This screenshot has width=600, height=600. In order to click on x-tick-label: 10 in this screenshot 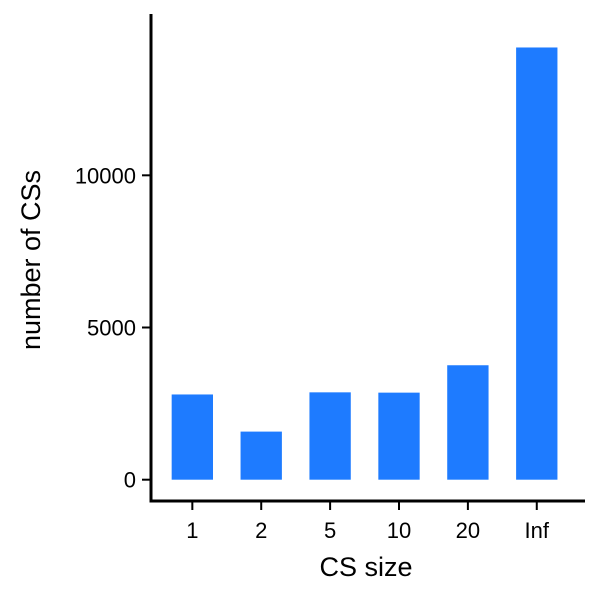, I will do `click(399, 530)`.